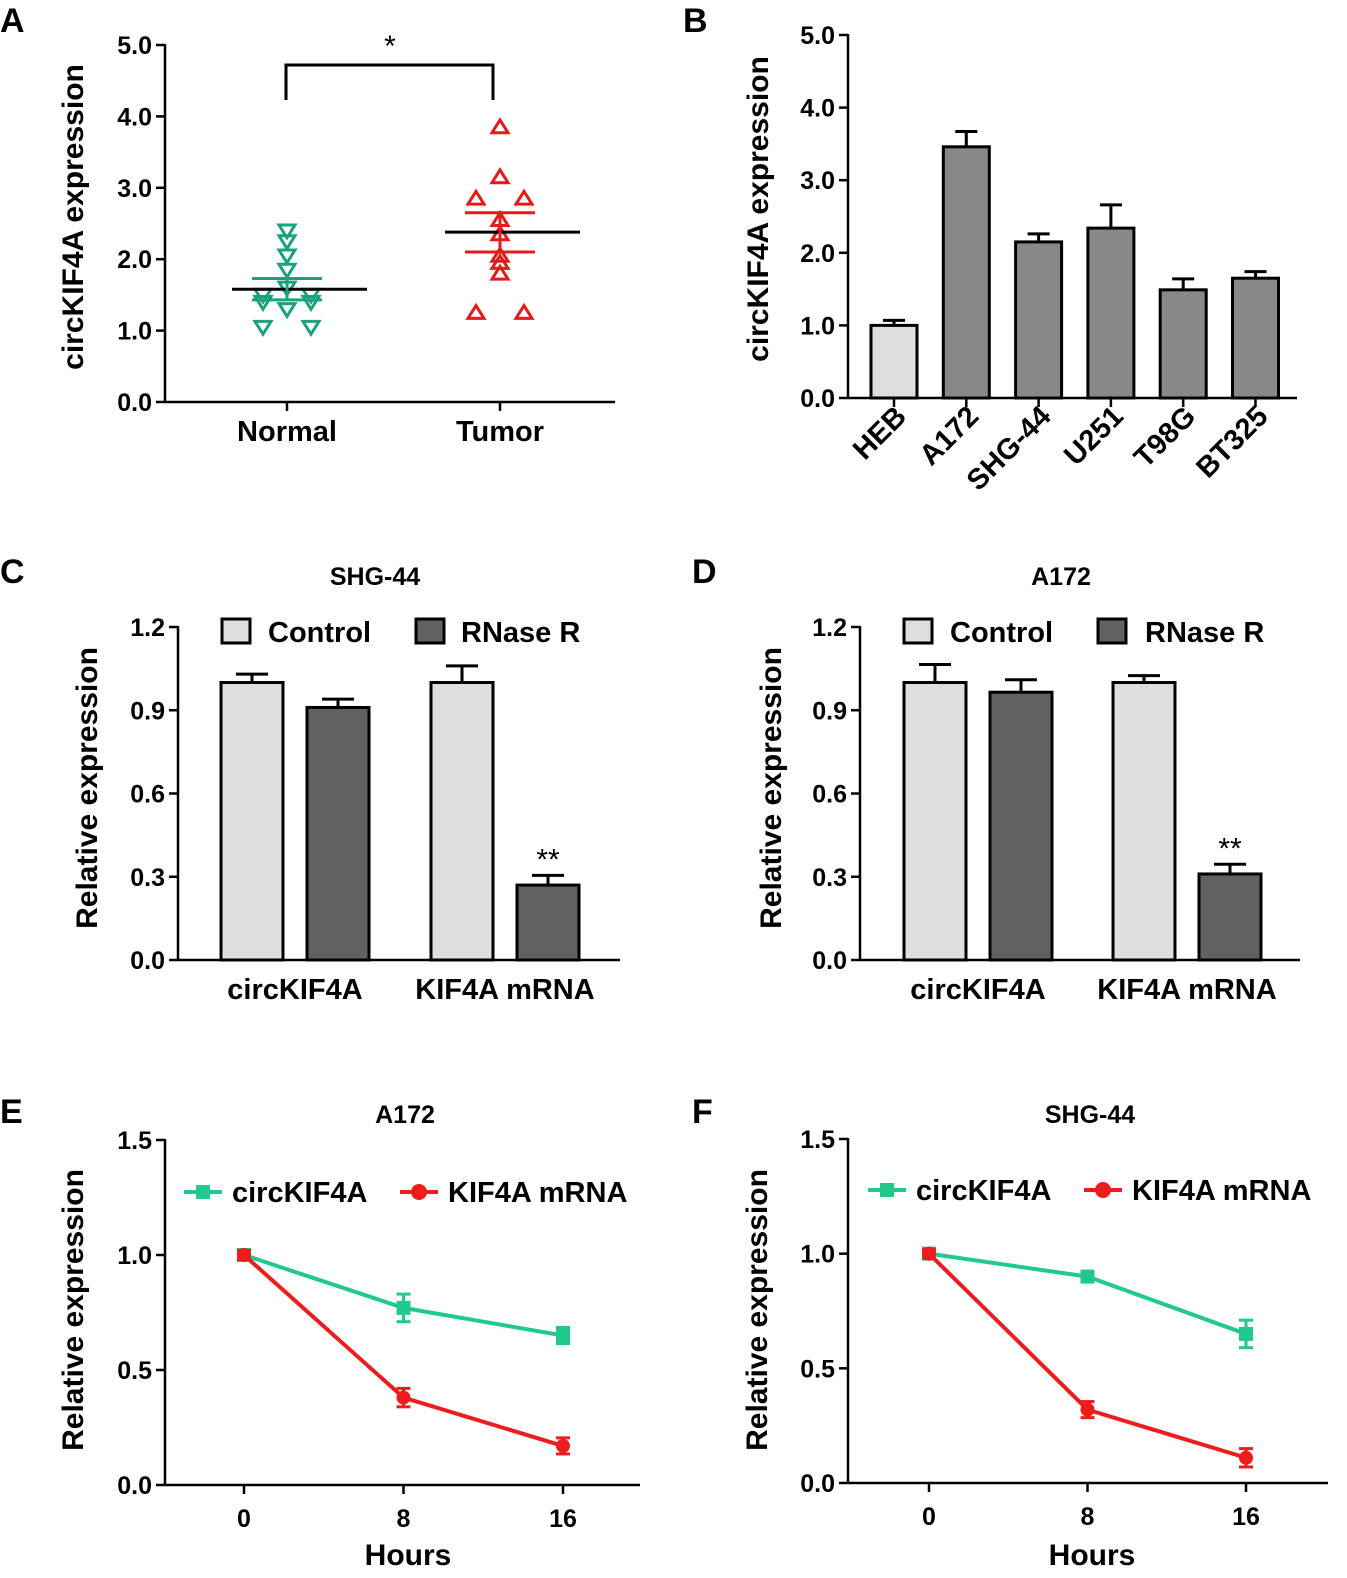 Image resolution: width=1347 pixels, height=1578 pixels. I want to click on panel-f-y-tick-label: 1.5, so click(817, 1140).